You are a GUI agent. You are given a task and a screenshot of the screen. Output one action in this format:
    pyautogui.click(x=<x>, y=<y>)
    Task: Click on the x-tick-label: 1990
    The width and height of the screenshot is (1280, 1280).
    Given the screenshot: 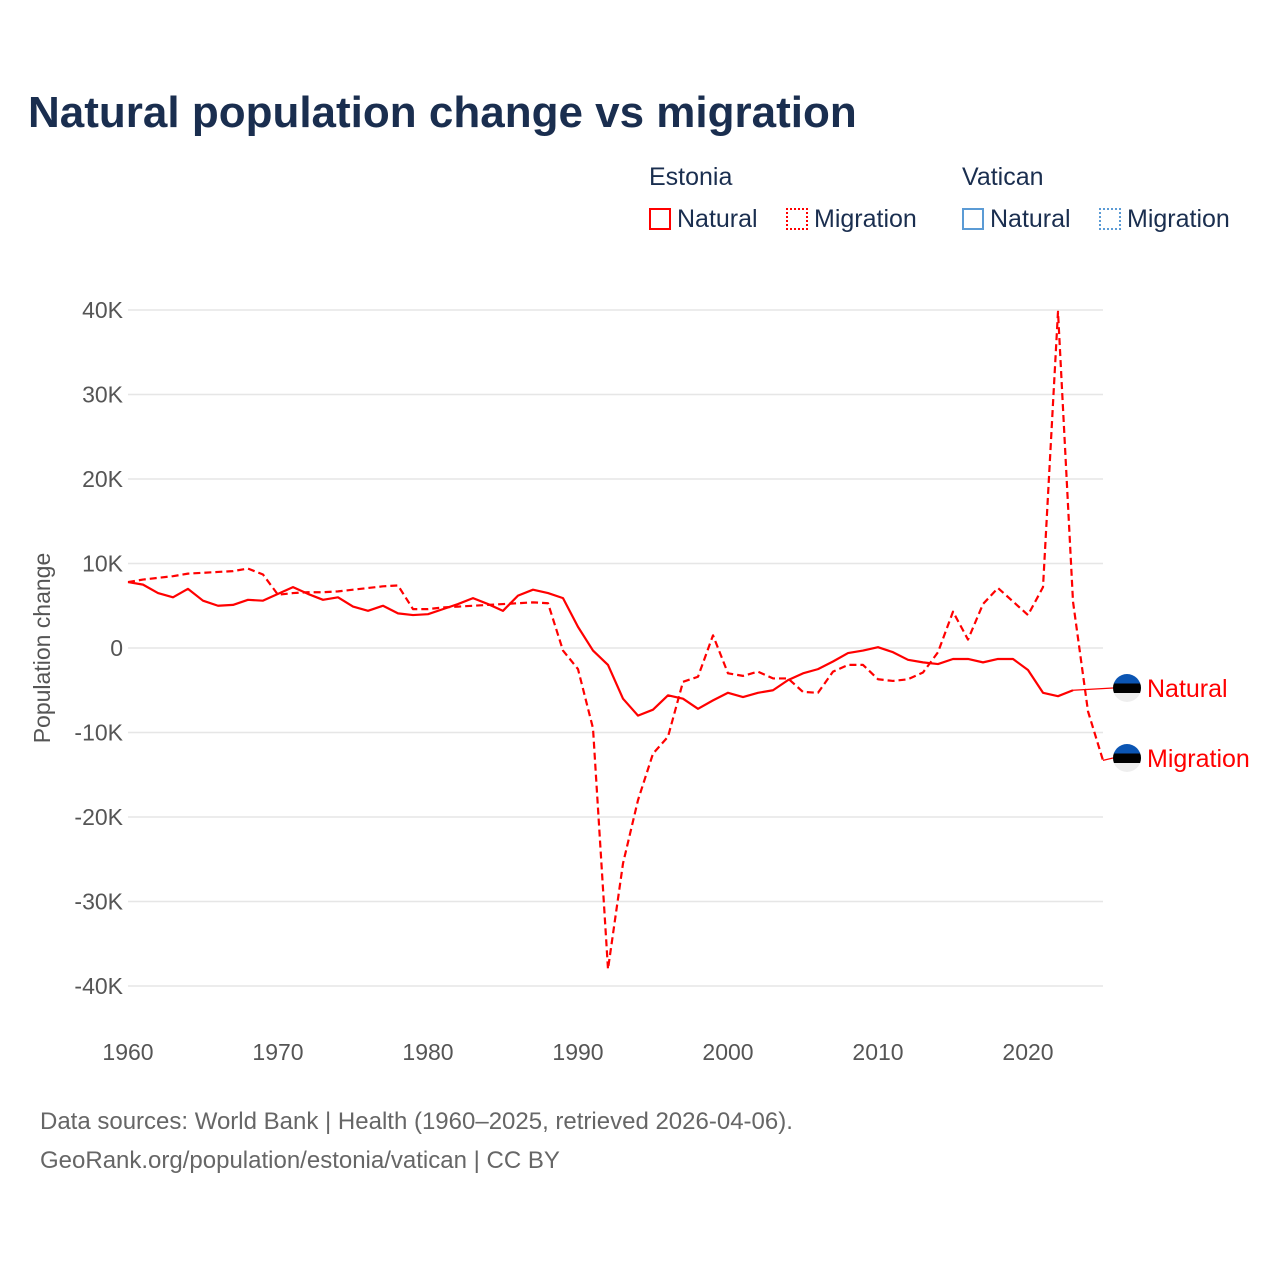 What is the action you would take?
    pyautogui.click(x=577, y=1052)
    